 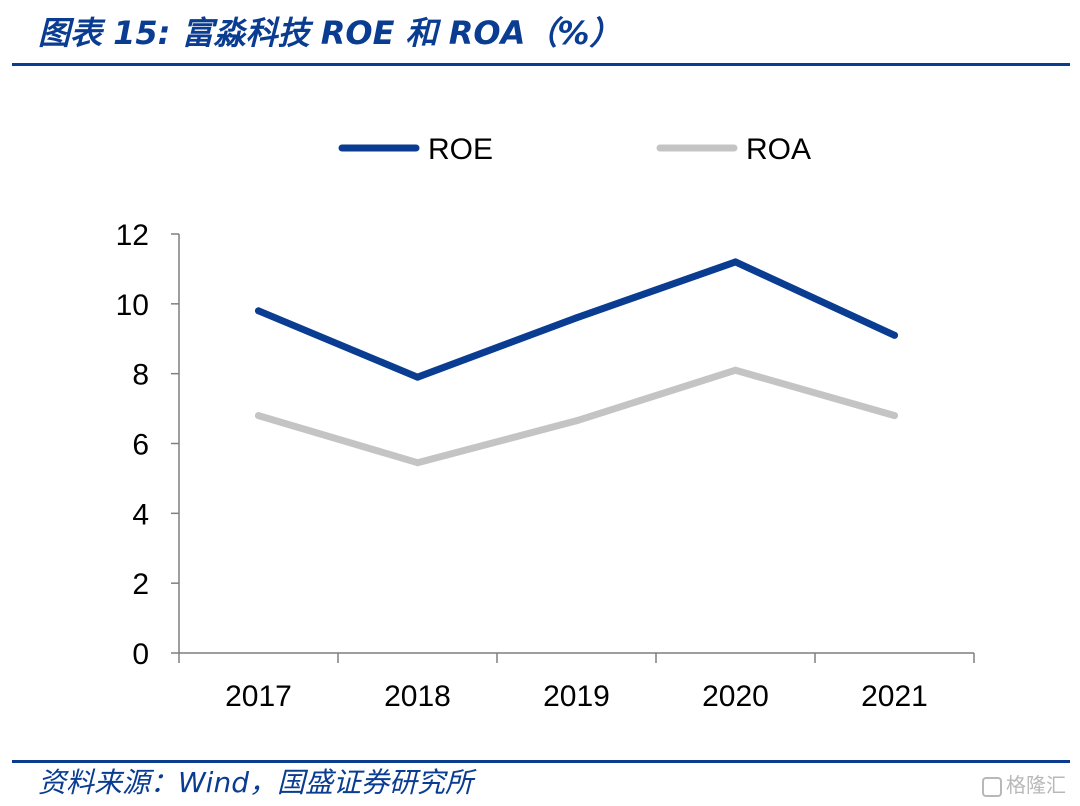 I want to click on x-tick-label: 2018, so click(x=417, y=696).